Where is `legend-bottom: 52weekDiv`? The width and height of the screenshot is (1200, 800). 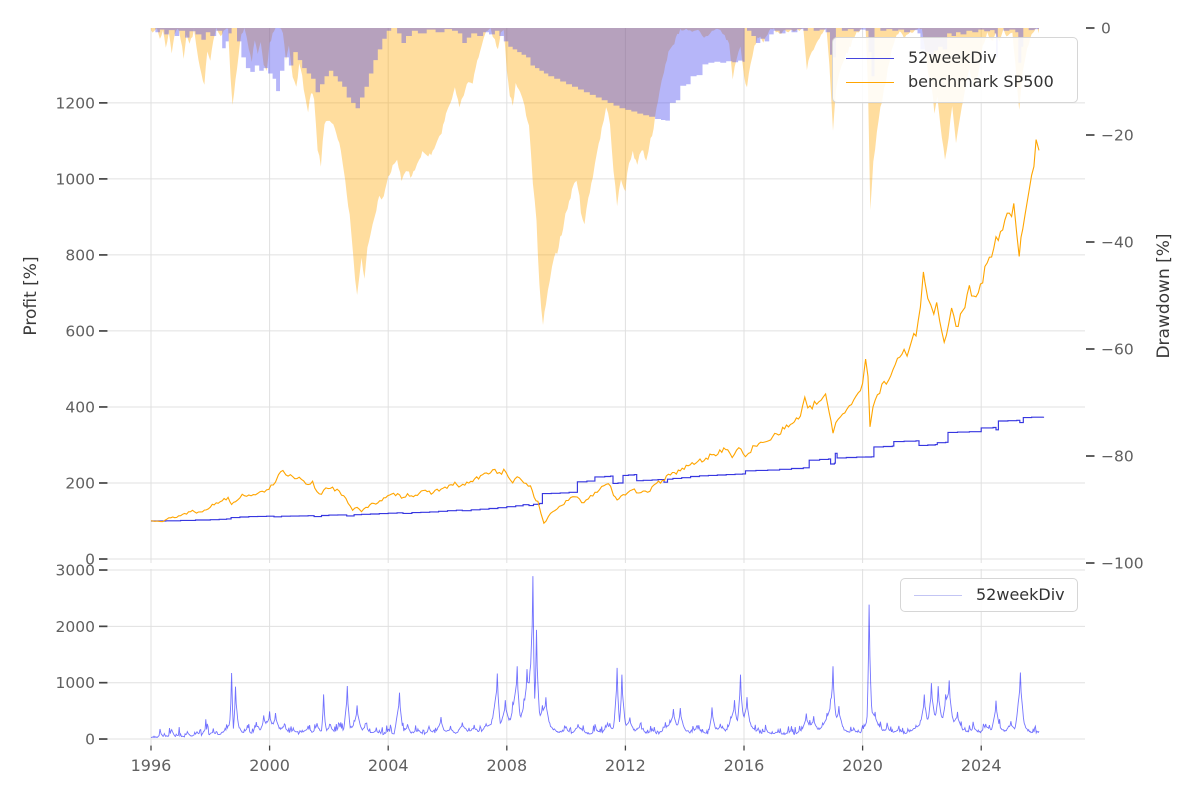
legend-bottom: 52weekDiv is located at coordinates (989, 595).